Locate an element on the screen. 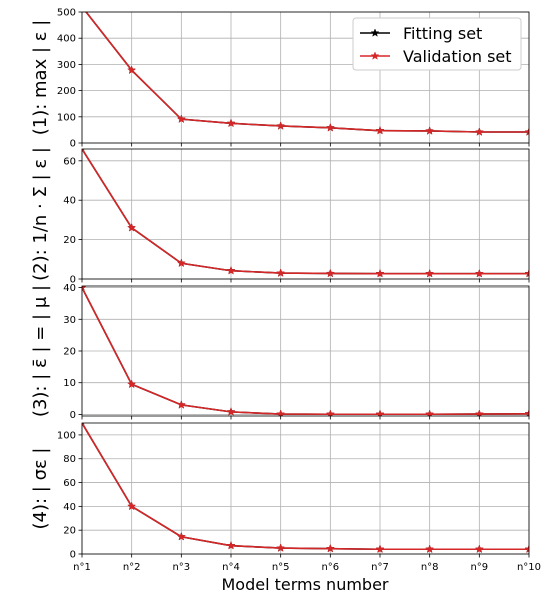 Image resolution: width=548 pixels, height=600 pixels. y-tick-label: 300 is located at coordinates (66, 65).